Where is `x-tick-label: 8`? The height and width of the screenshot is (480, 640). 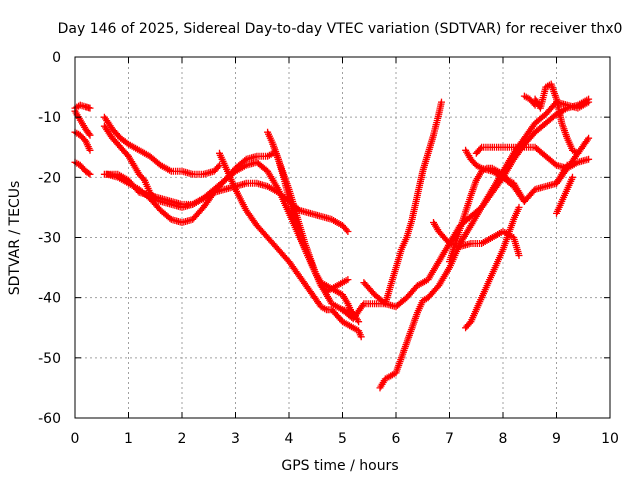
x-tick-label: 8 is located at coordinates (503, 439).